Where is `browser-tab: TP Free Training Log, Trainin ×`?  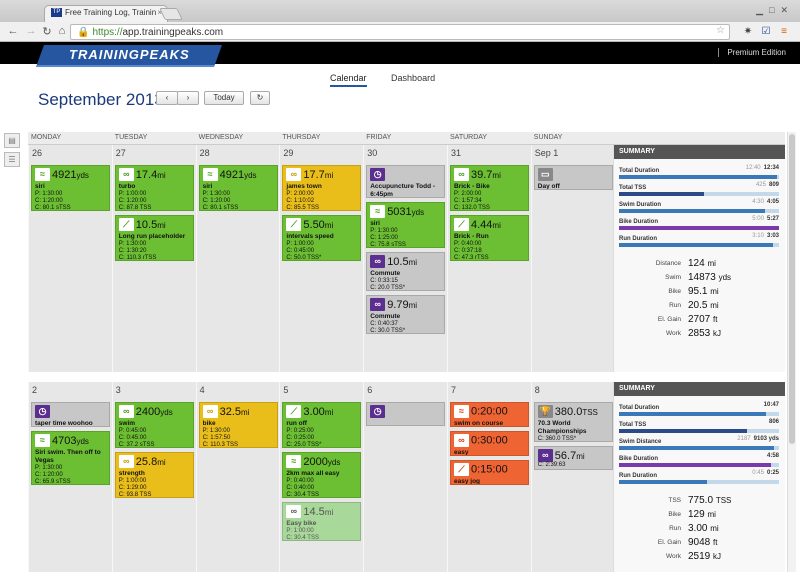 browser-tab: TP Free Training Log, Trainin × is located at coordinates (106, 13).